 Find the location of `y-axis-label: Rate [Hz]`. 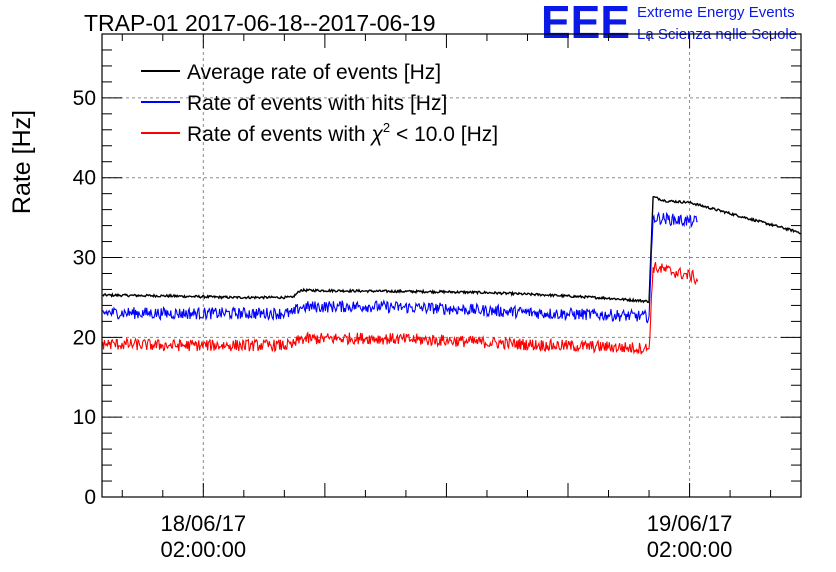

y-axis-label: Rate [Hz] is located at coordinates (22, 162).